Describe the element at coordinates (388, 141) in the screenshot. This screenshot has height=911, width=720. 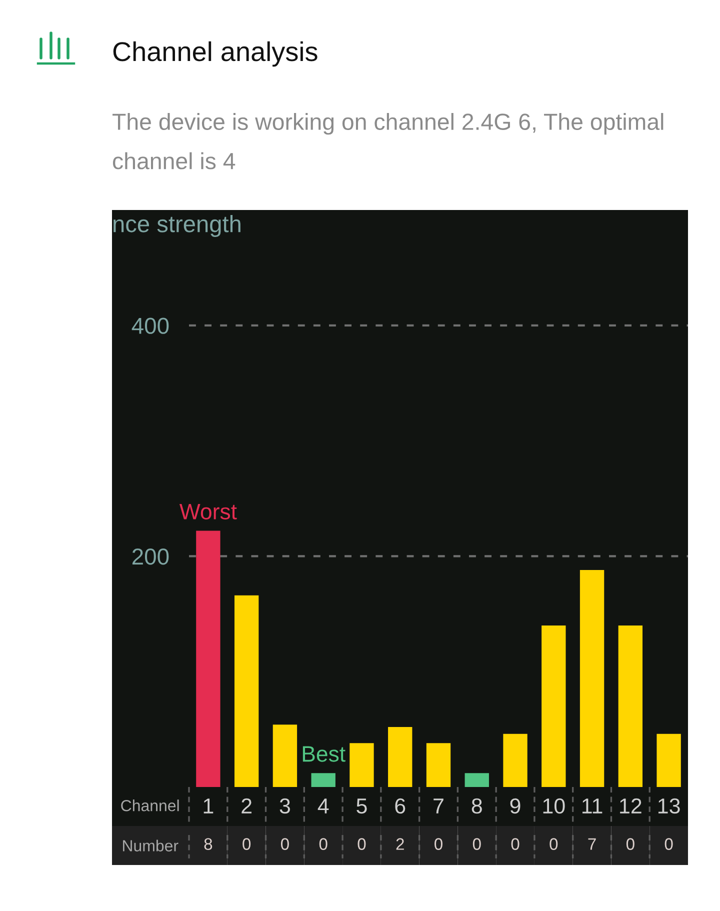
I see `chart-subtitle: The device is working on channel 2.4G 6, The optimal channel is 4` at that location.